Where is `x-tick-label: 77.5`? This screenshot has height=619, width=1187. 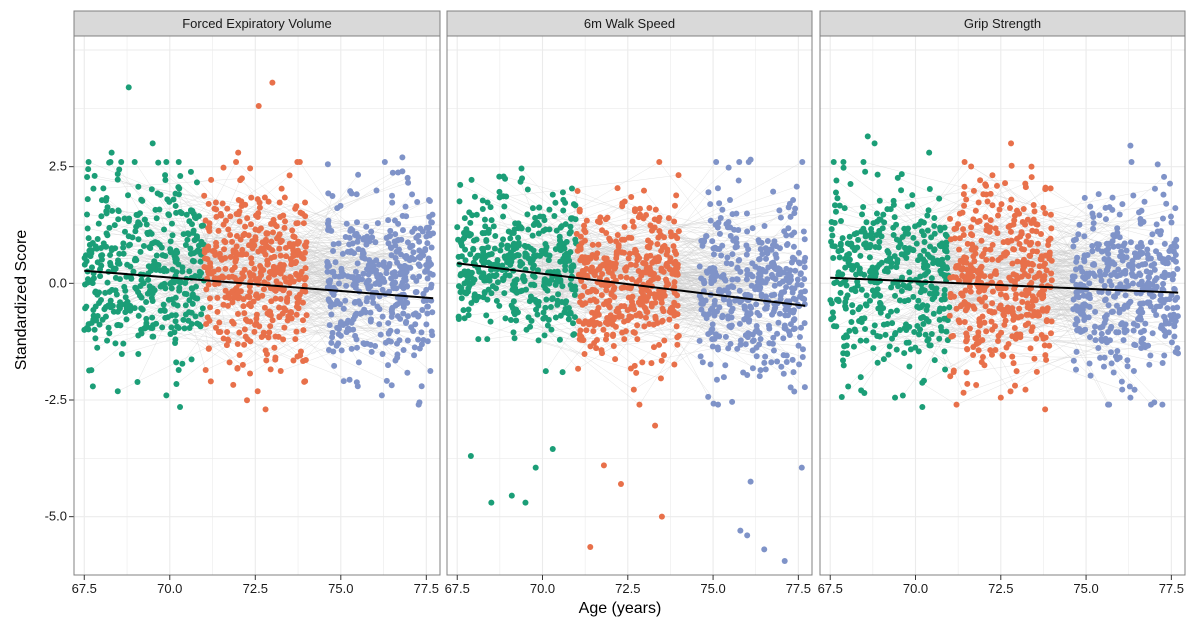
x-tick-label: 77.5 is located at coordinates (426, 588).